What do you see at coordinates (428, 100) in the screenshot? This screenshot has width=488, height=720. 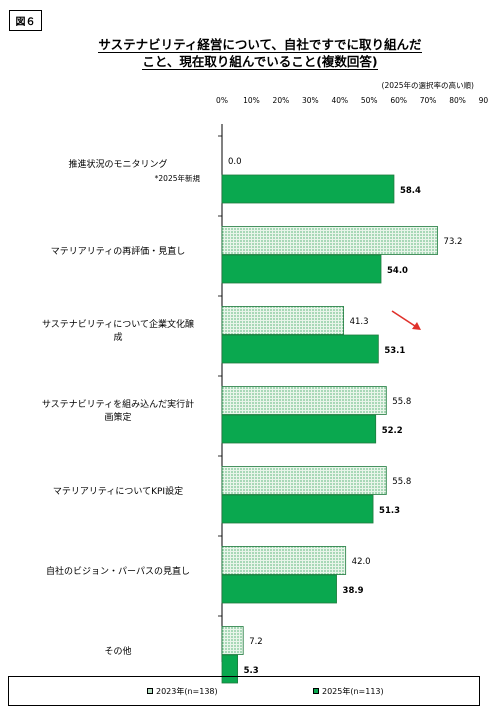 I see `x-tick-label: 70%` at bounding box center [428, 100].